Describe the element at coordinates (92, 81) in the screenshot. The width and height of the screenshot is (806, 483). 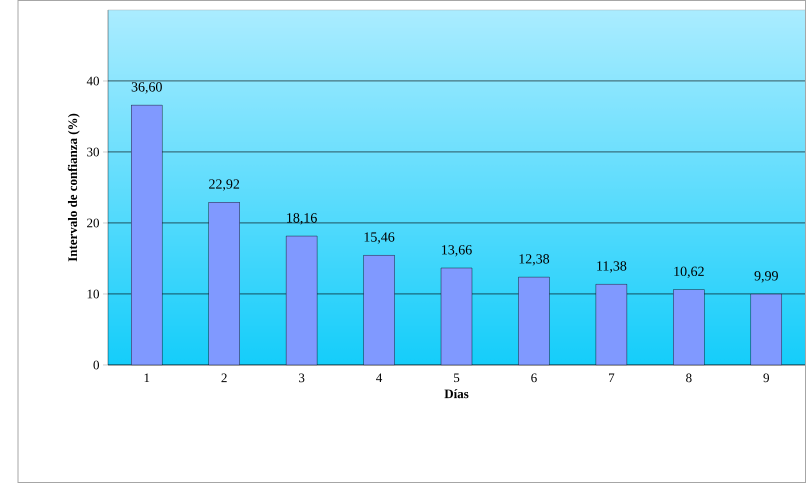
I see `y-tick-label: 40` at that location.